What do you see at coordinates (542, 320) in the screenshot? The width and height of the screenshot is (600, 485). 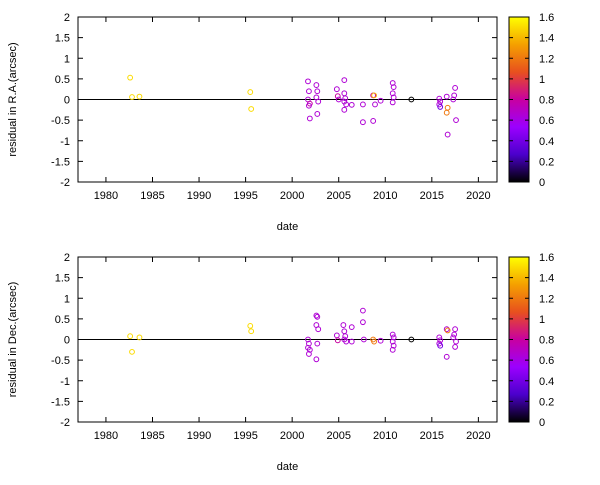 I see `colorbar-tick-label: 1` at bounding box center [542, 320].